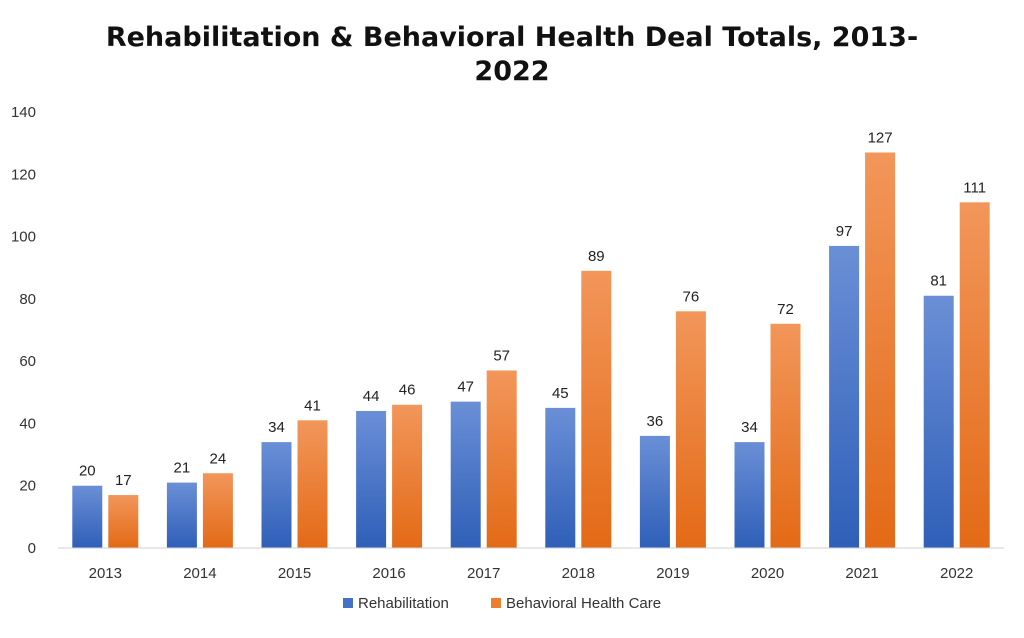 The image size is (1024, 638). I want to click on x-tick-label: 2013, so click(105, 573).